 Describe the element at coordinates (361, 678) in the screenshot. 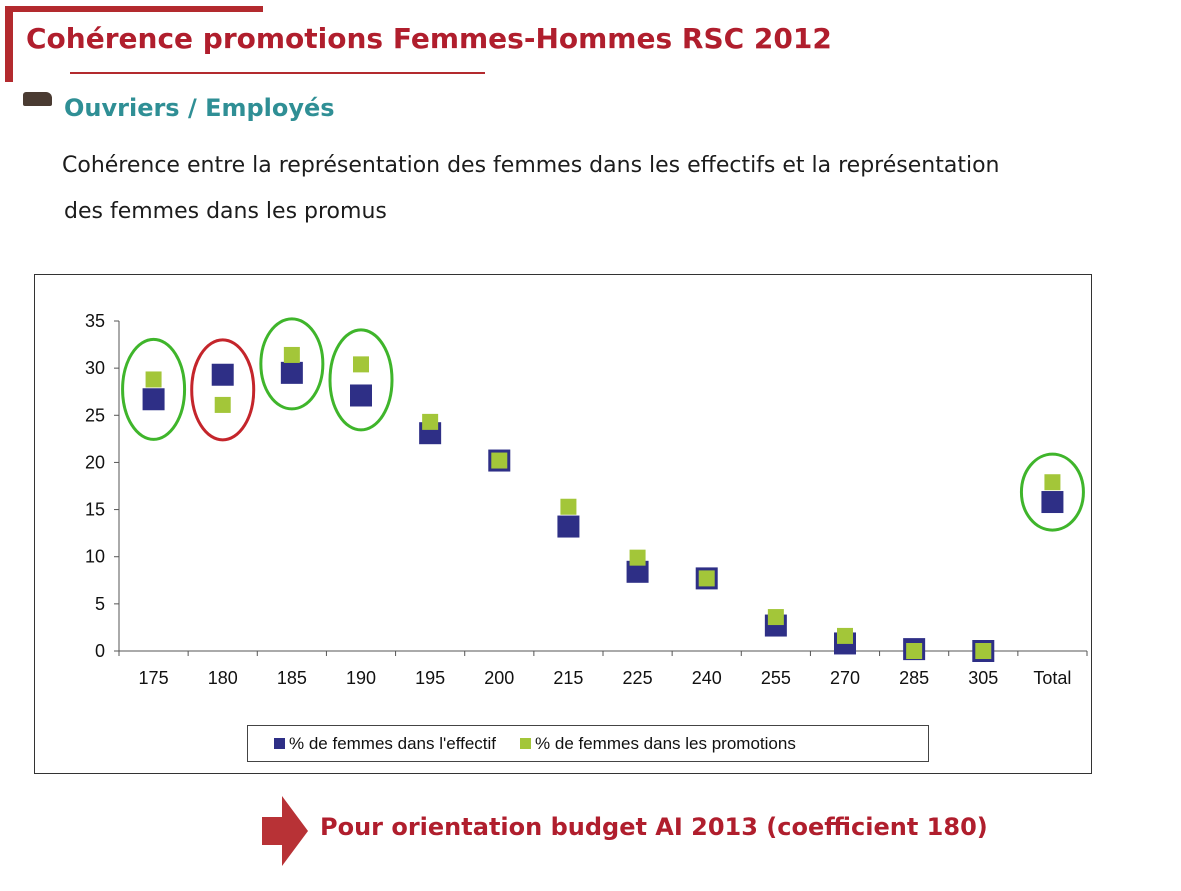

I see `x-tick-label: 190` at that location.